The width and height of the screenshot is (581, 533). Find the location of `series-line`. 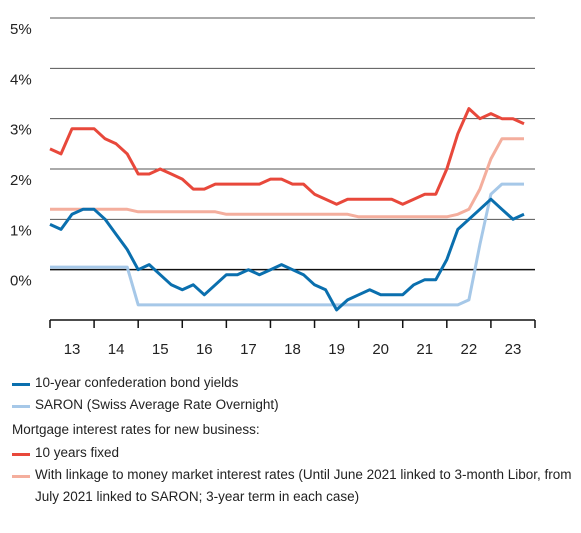

series-line is located at coordinates (287, 178).